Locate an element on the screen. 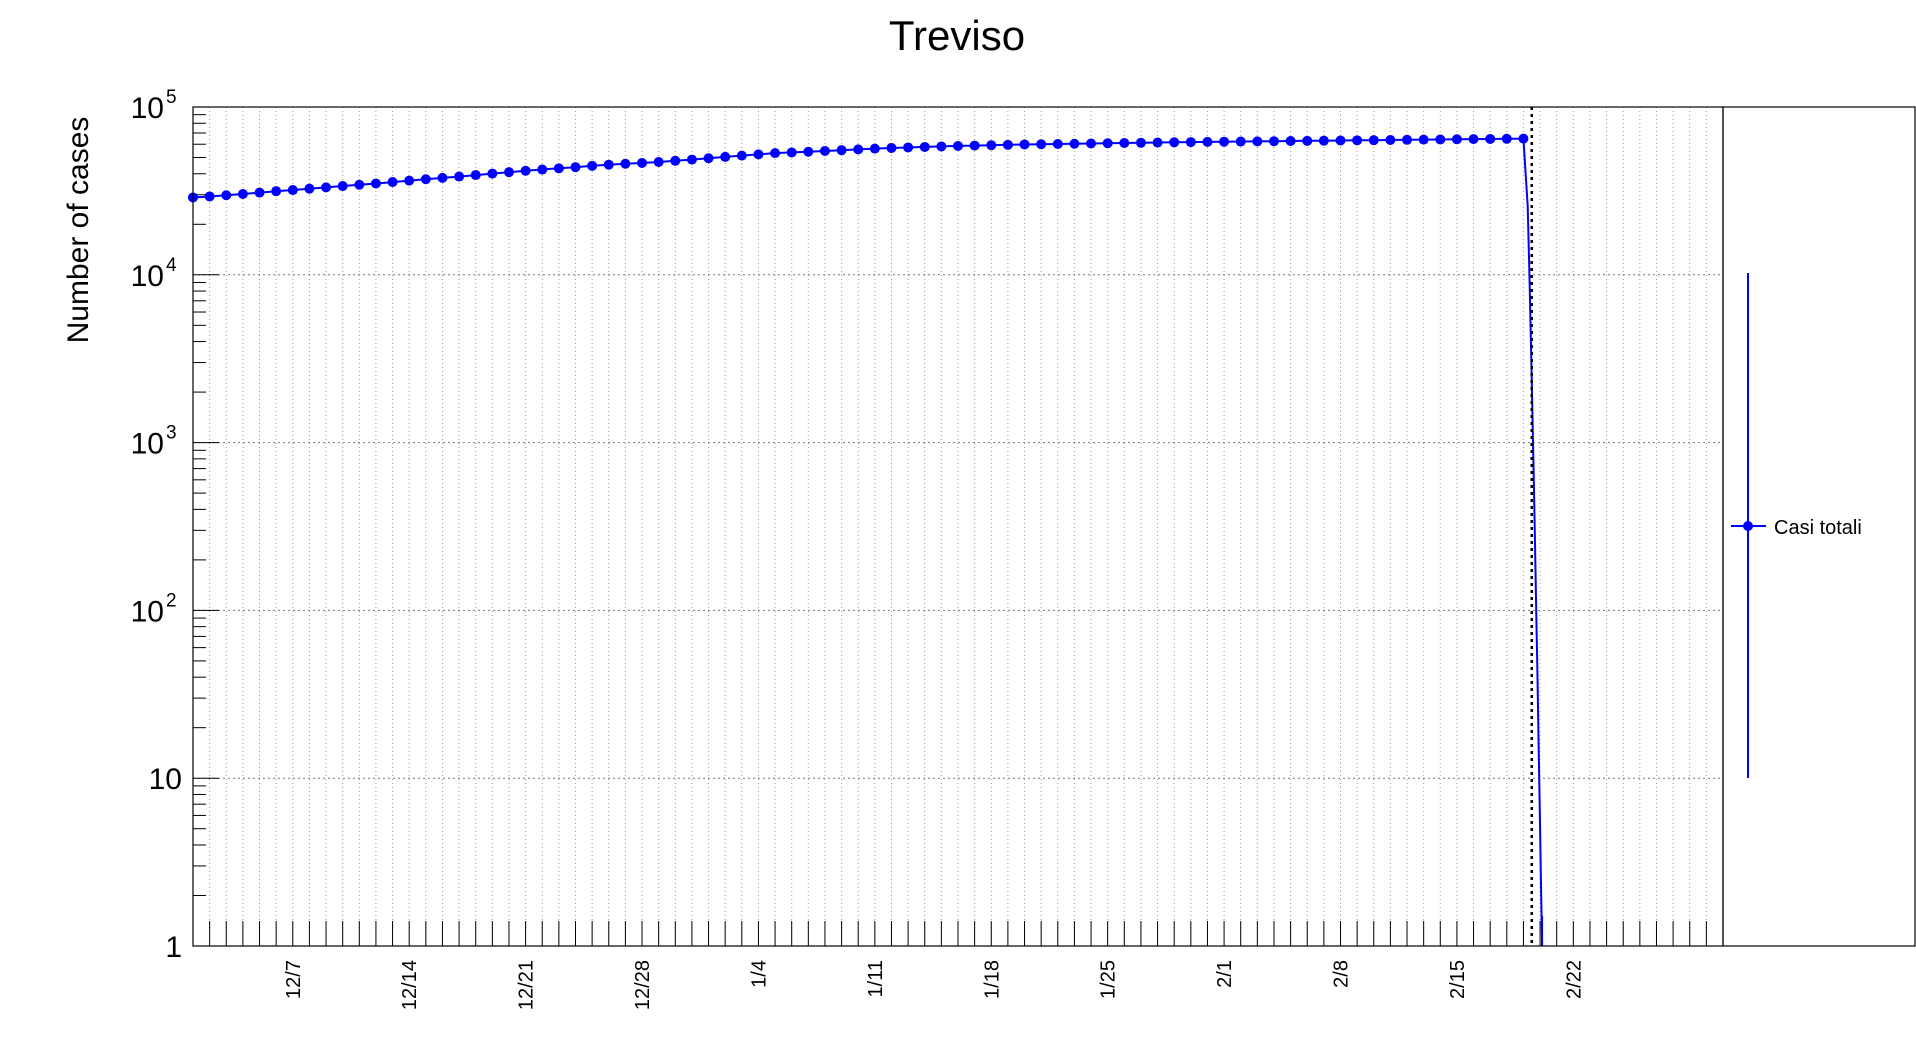 This screenshot has width=1916, height=1052. legend-marker is located at coordinates (1748, 526).